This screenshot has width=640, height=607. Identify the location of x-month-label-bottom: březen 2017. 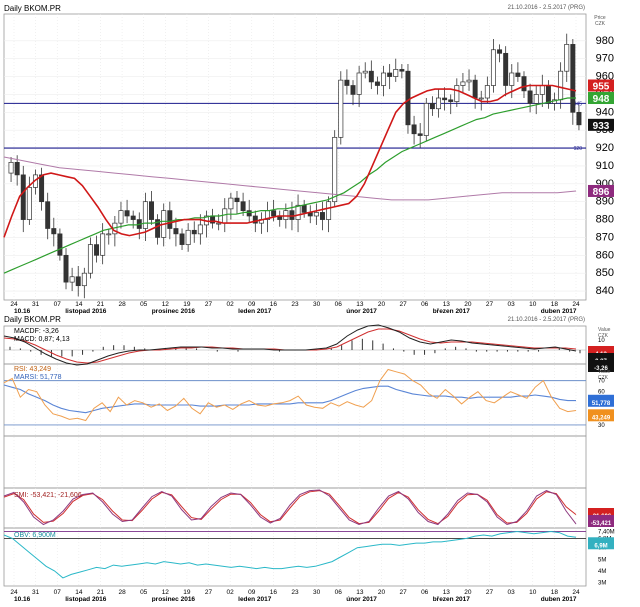
(452, 599).